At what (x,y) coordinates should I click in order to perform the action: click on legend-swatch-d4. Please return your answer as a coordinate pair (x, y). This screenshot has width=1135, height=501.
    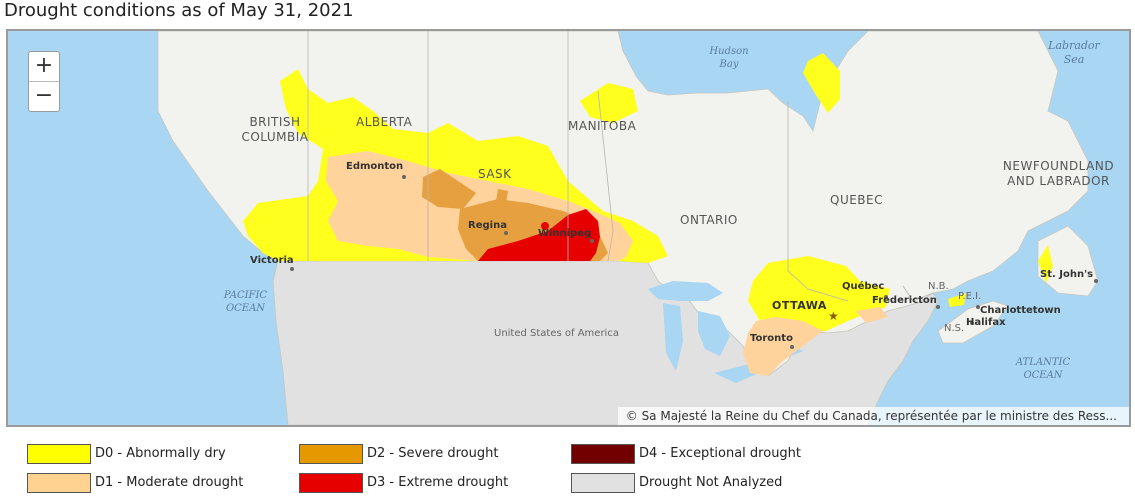
    Looking at the image, I should click on (603, 454).